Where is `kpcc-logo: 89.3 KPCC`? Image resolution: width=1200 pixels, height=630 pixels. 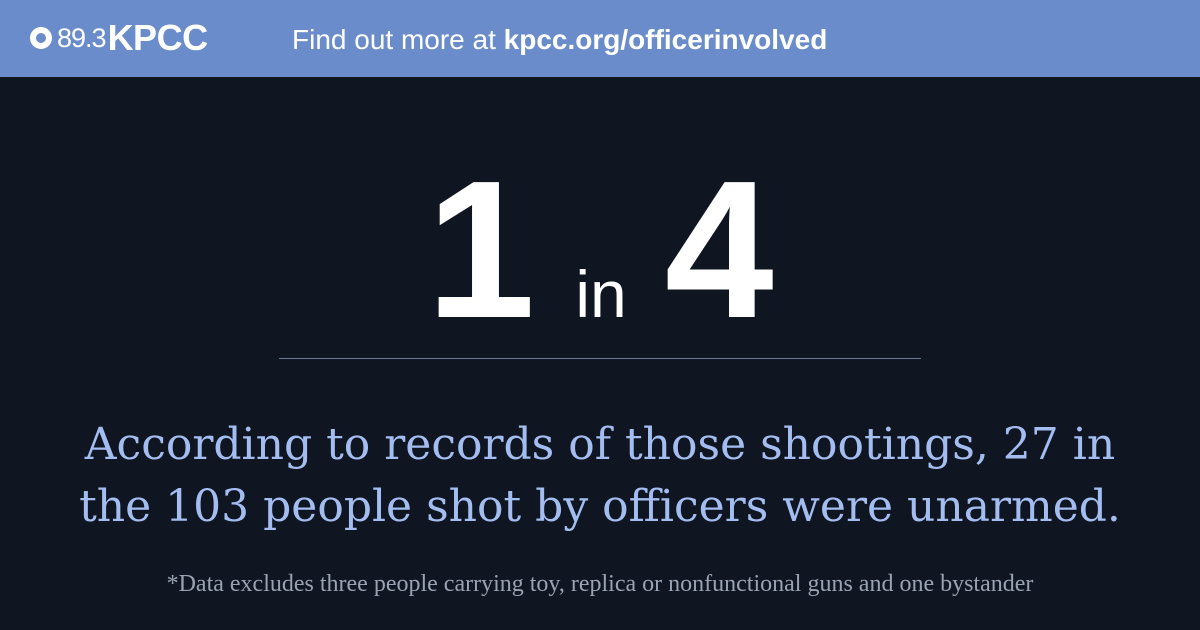
kpcc-logo: 89.3 KPCC is located at coordinates (119, 38).